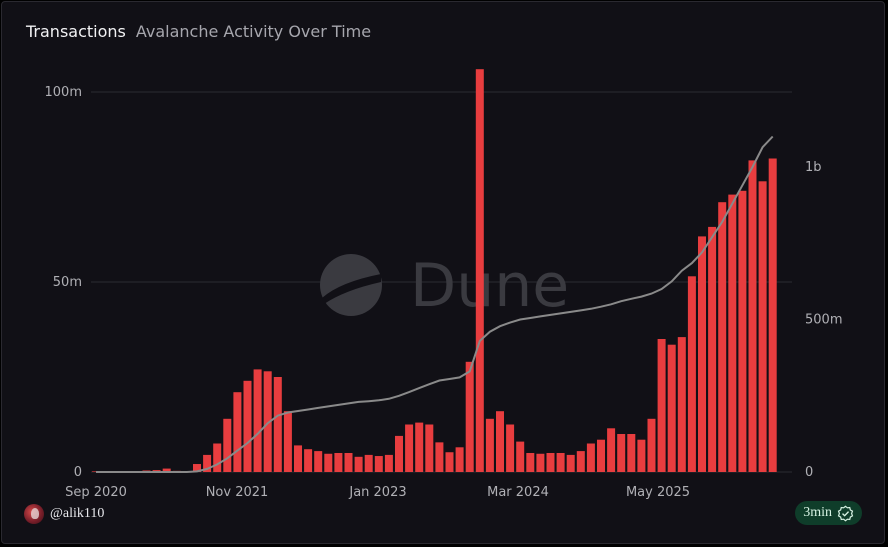  I want to click on y-left-tick-0: 0, so click(78, 472).